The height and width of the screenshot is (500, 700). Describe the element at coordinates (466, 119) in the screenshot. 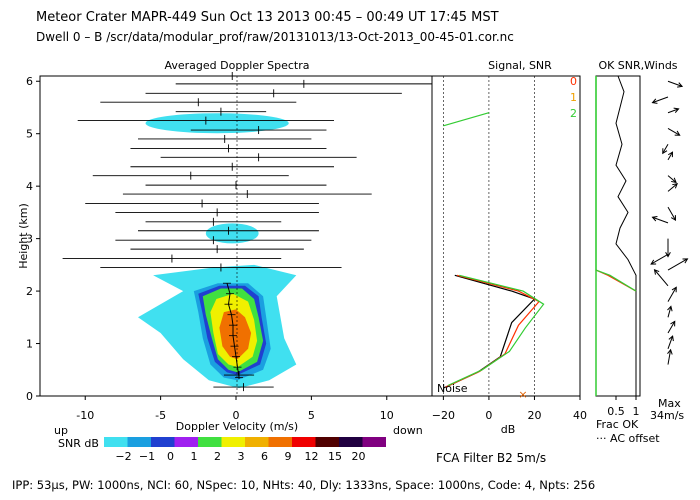

I see `snr-series-2-upper` at that location.